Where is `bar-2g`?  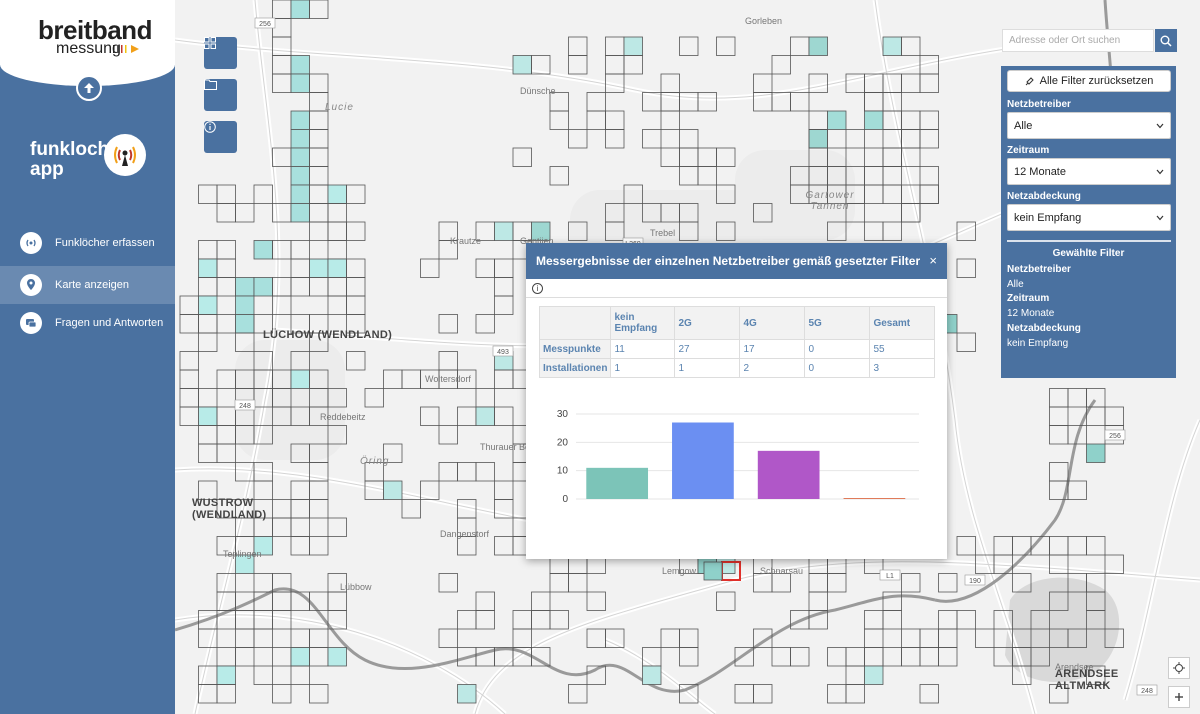 bar-2g is located at coordinates (703, 461).